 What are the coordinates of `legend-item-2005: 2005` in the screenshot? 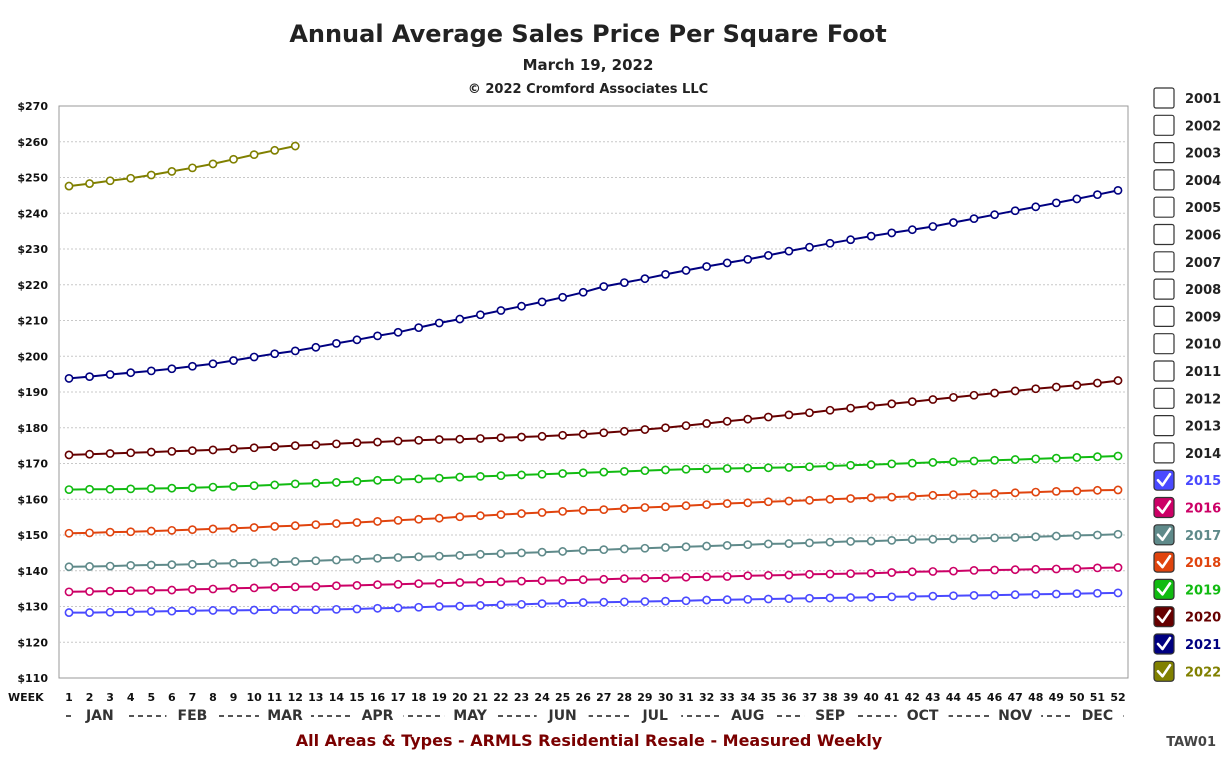 It's located at (1187, 207).